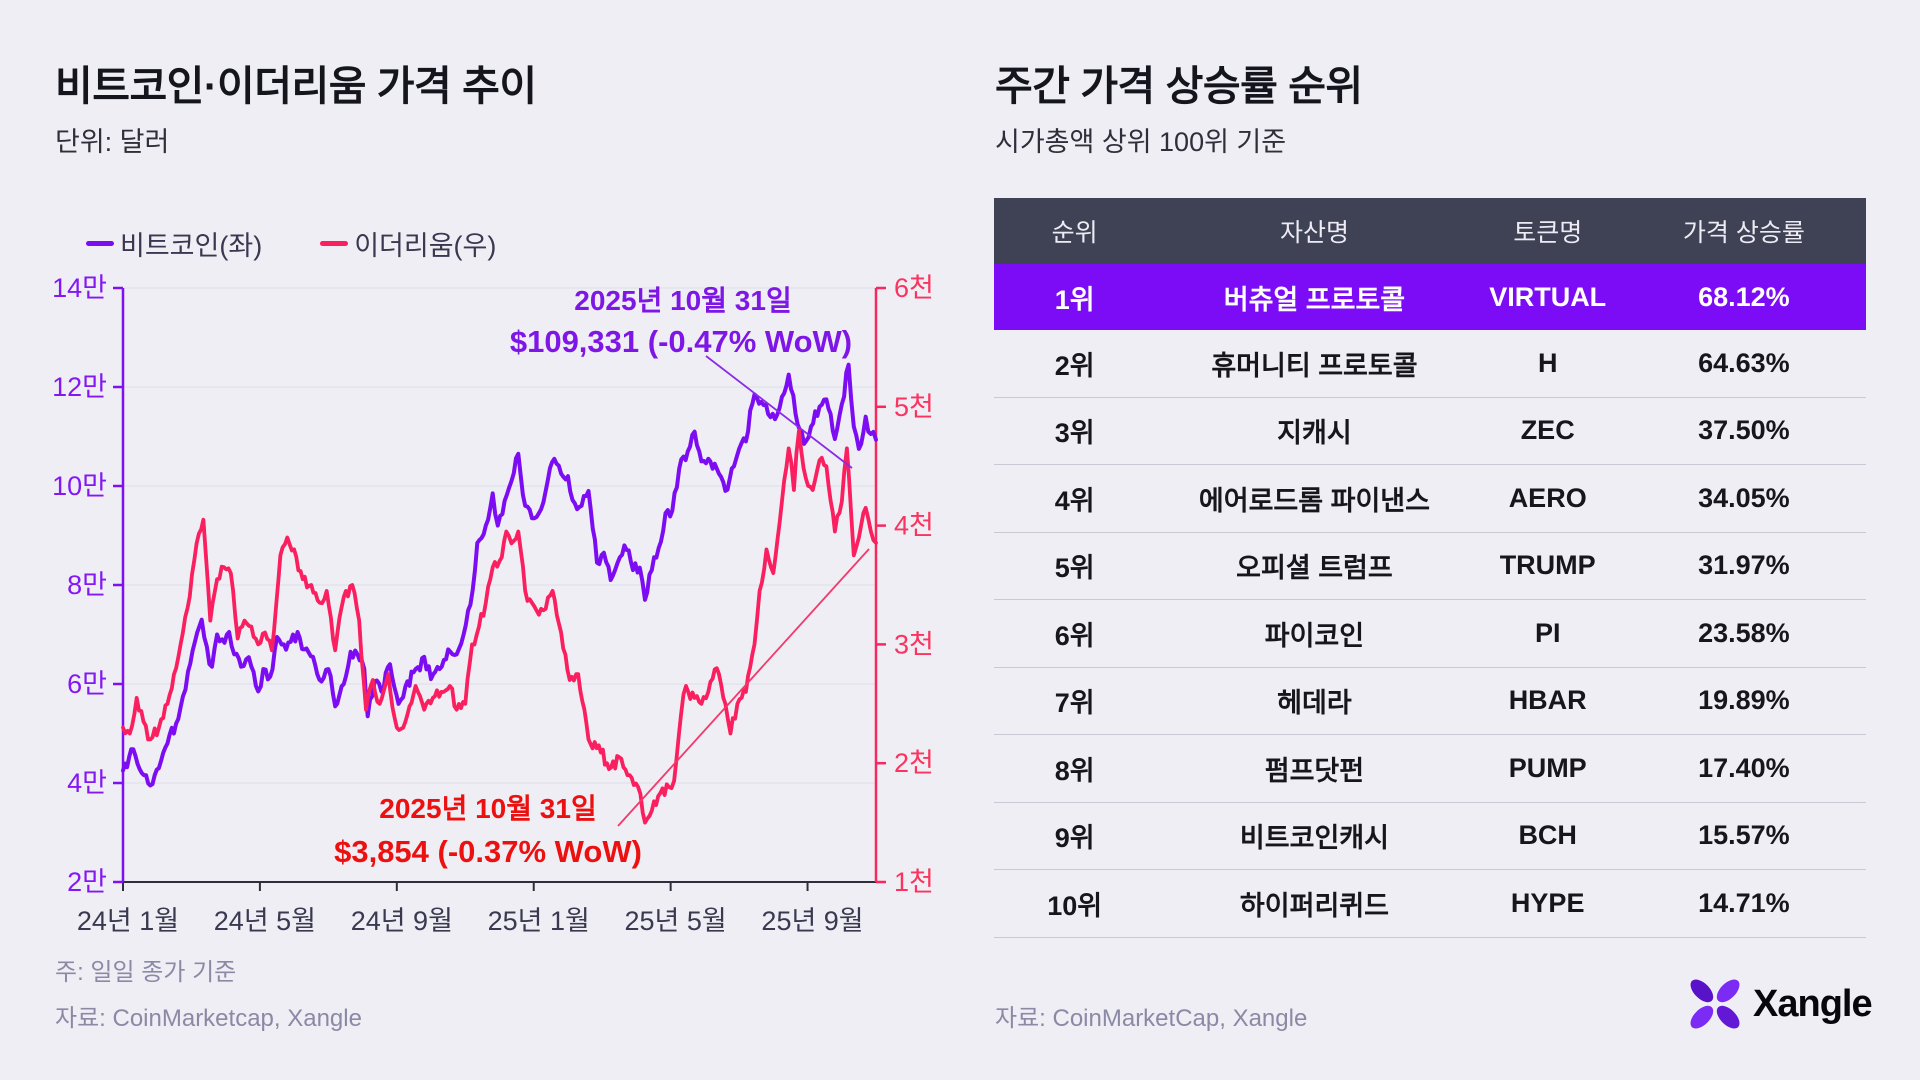 The image size is (1920, 1080). I want to click on table-row-rank-1: 1위 버츄얼 프로토콜 VIRTUAL 68.12%, so click(1430, 297).